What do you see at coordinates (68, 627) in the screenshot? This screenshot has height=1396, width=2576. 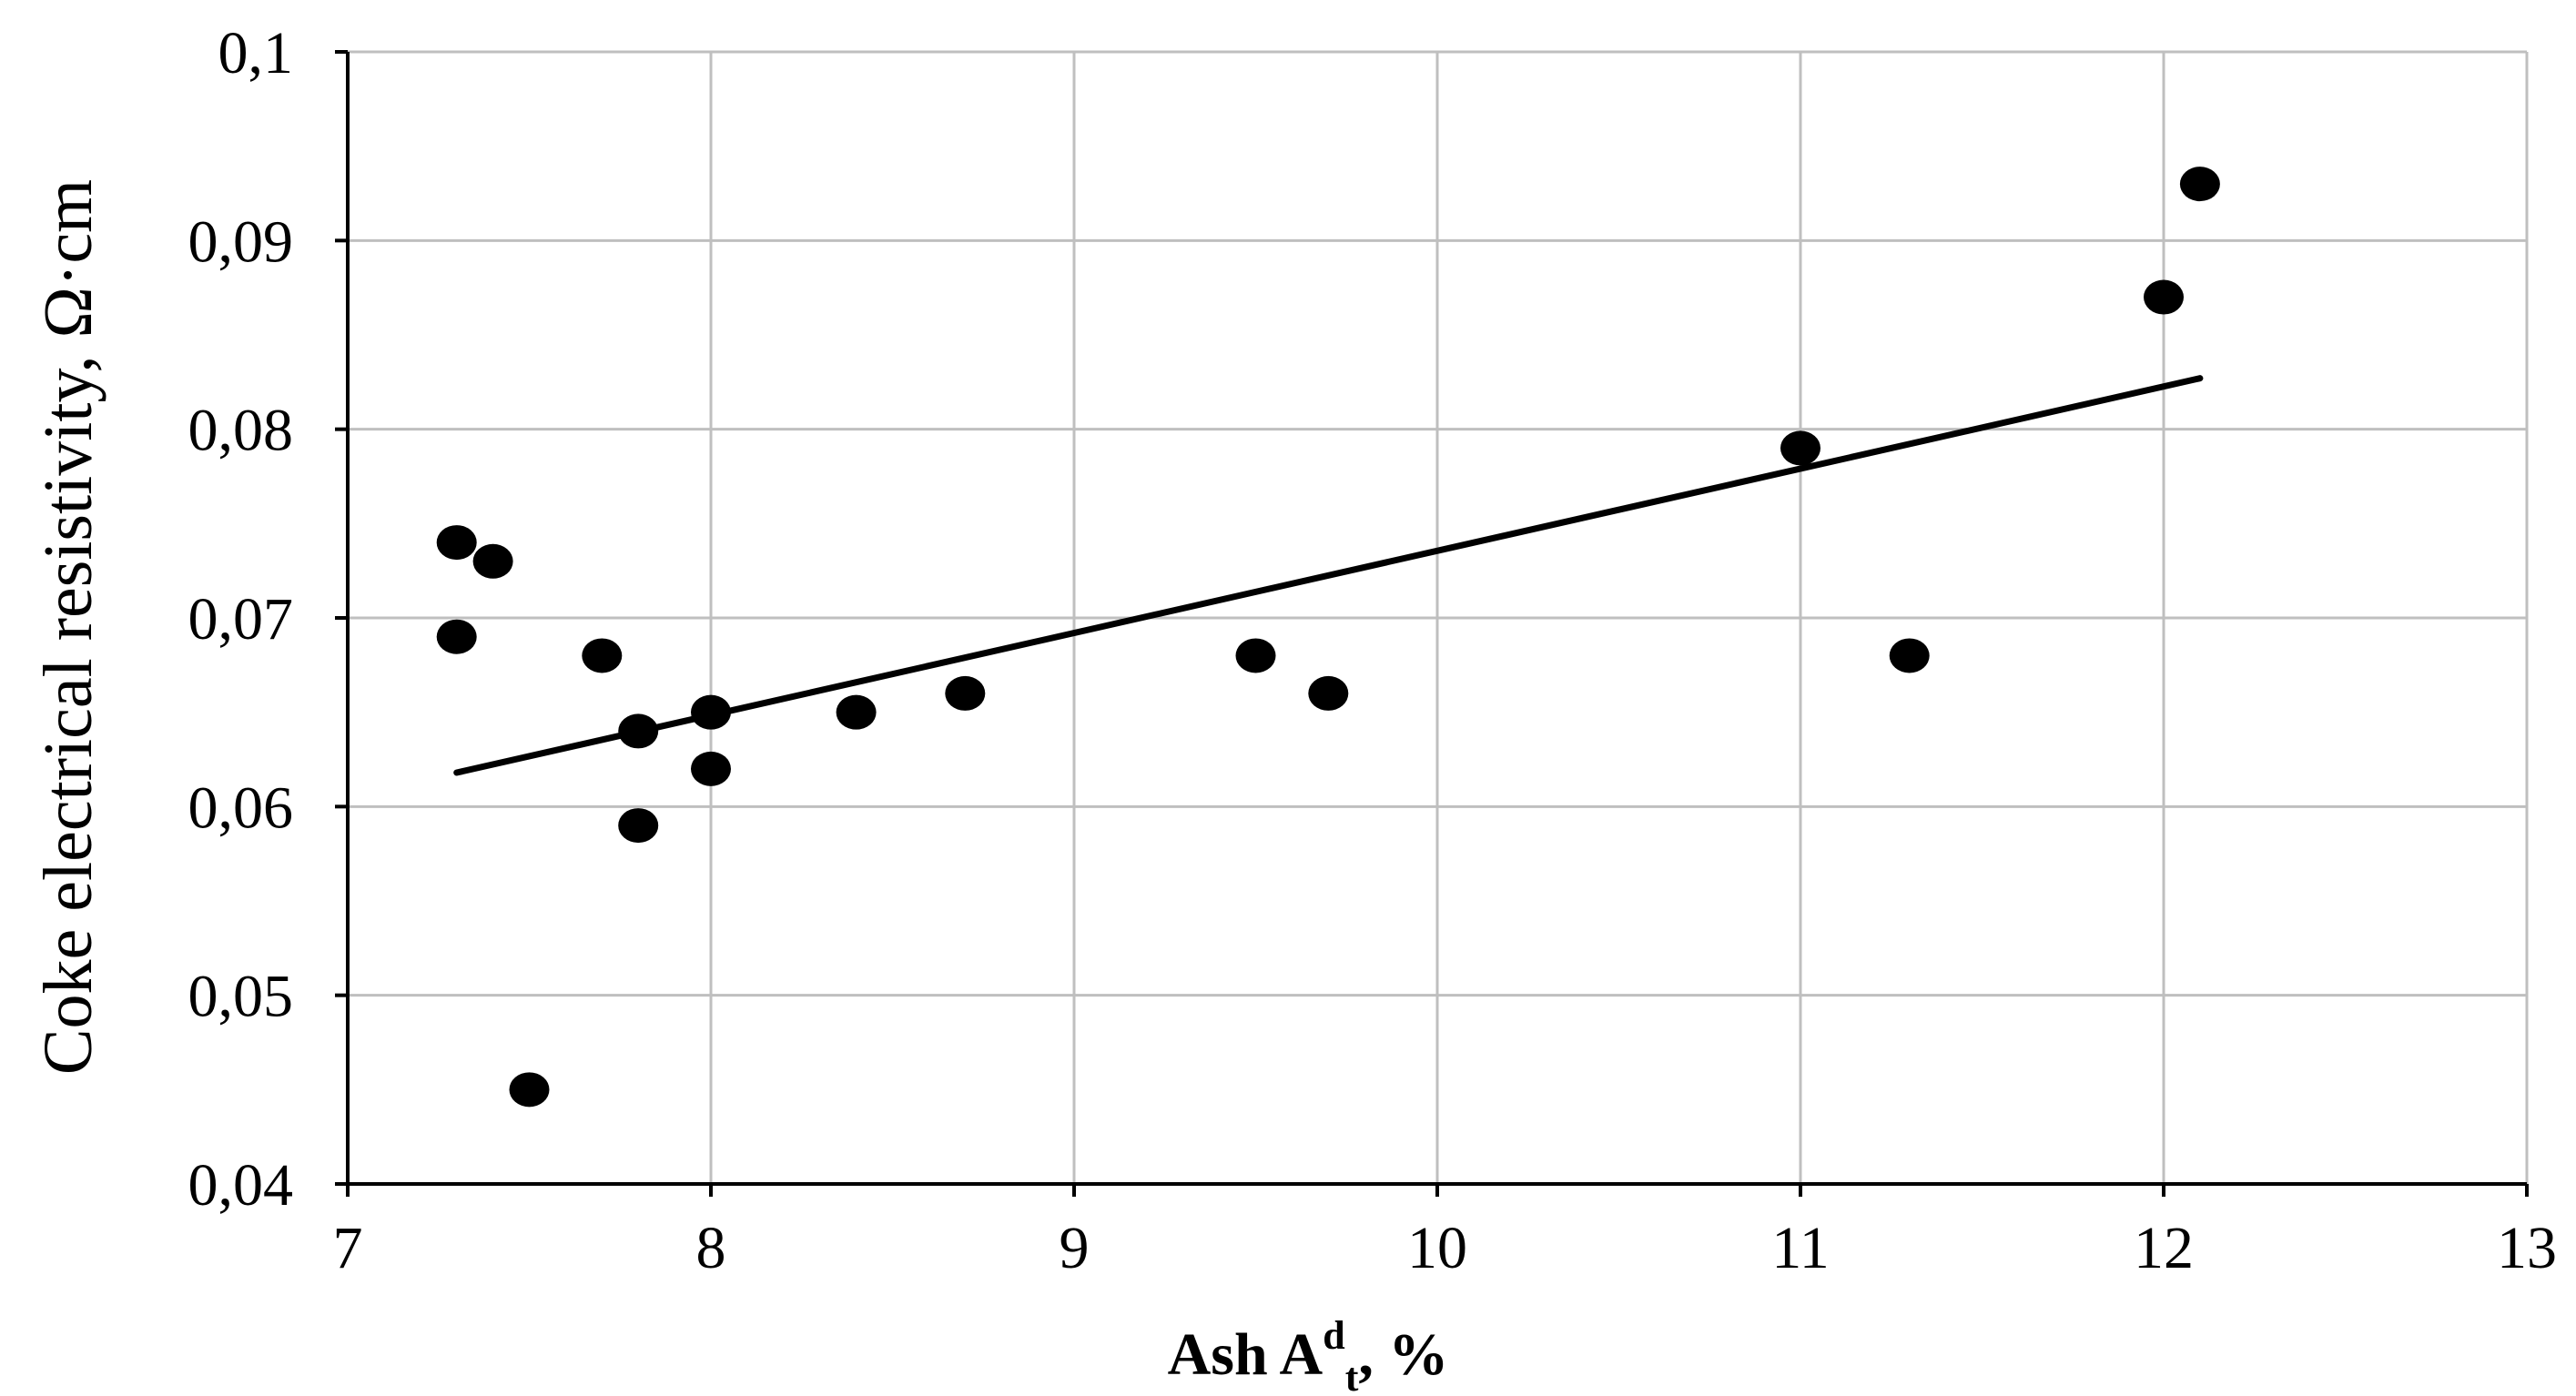 I see `y-axis-label: Coke electrical resistivity, Ω·cm` at bounding box center [68, 627].